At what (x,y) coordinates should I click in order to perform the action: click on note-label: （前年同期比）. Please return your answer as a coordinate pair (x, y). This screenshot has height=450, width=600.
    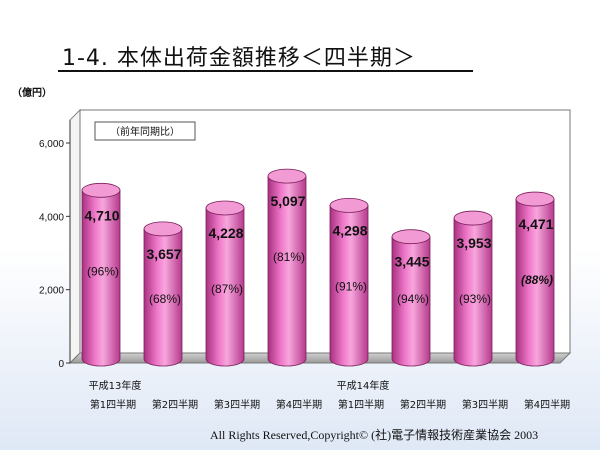
    Looking at the image, I should click on (145, 131).